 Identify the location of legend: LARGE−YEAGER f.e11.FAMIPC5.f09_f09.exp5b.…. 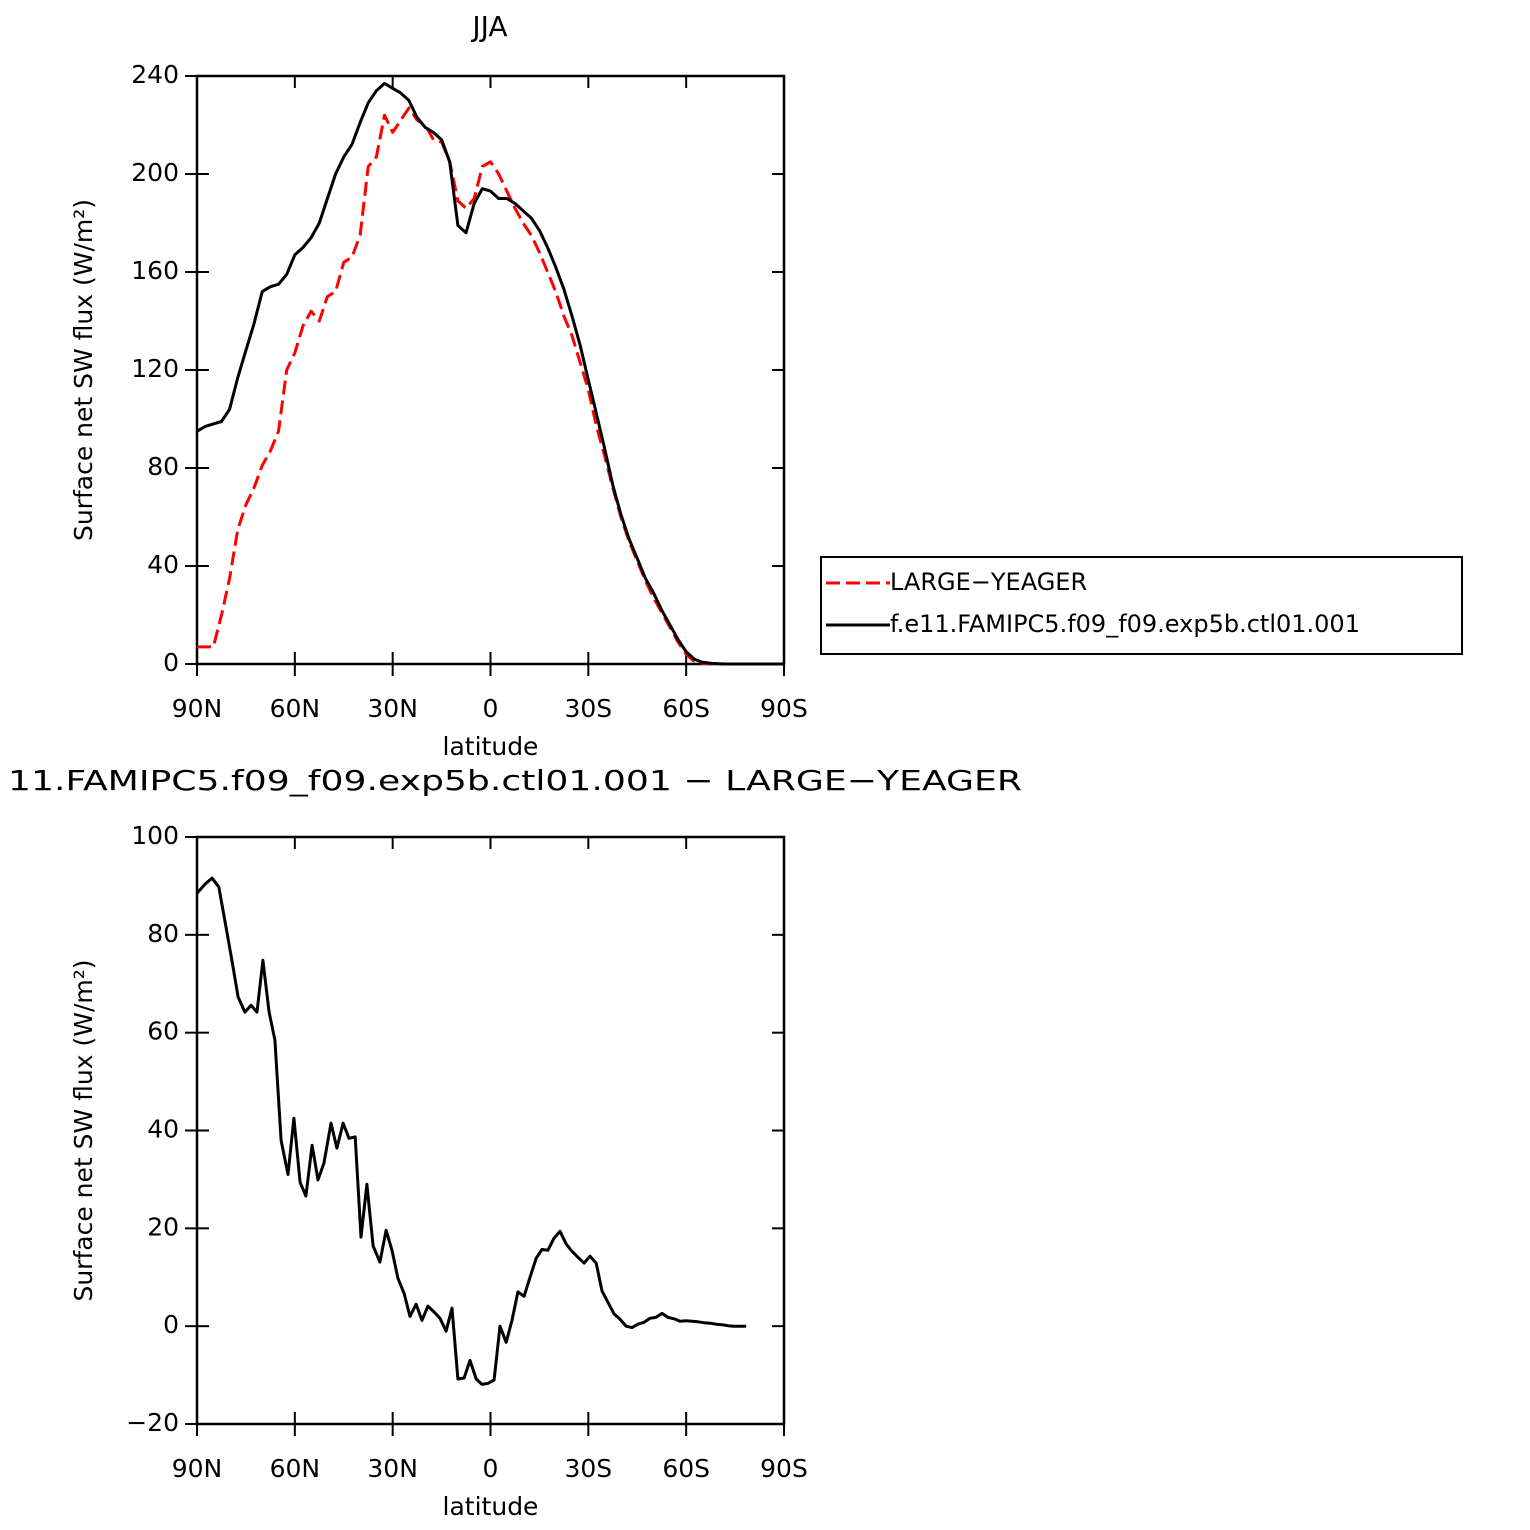
(1141, 605).